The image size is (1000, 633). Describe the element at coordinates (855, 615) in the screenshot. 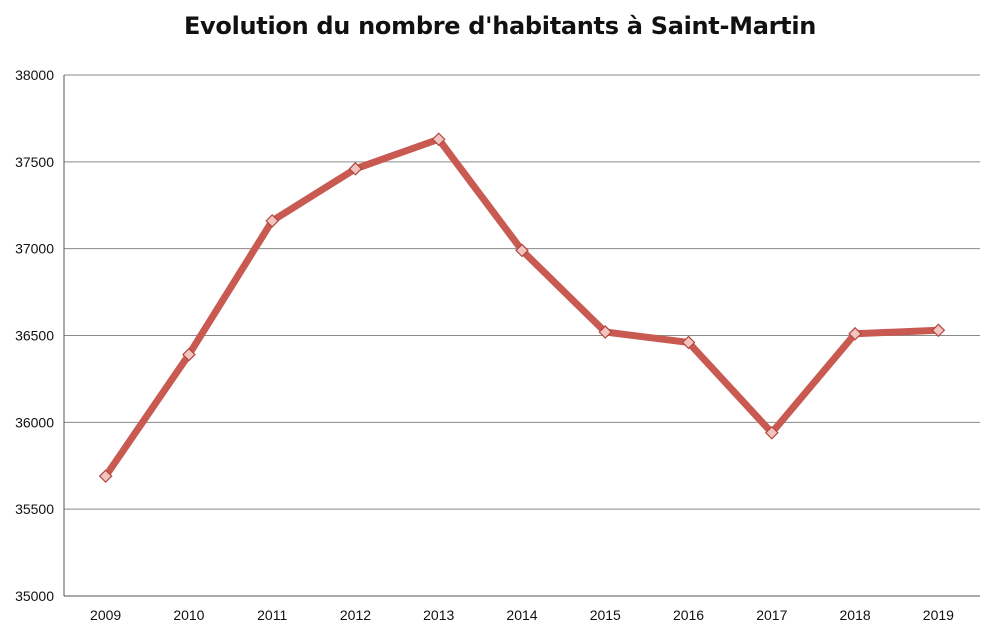

I see `x-tick-label: 2018` at that location.